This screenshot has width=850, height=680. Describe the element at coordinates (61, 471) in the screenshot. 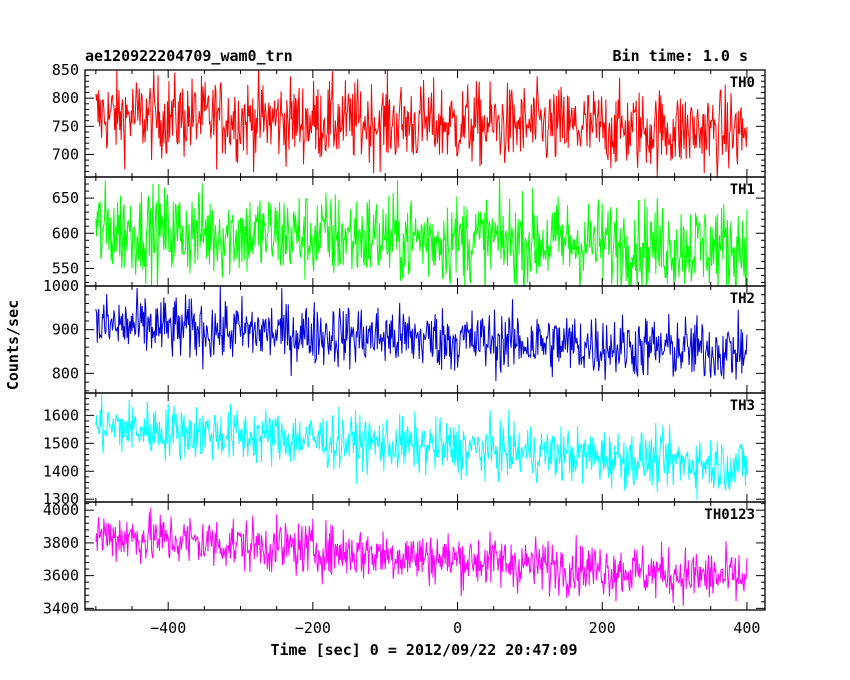

I see `y-tick-label: 1400` at that location.